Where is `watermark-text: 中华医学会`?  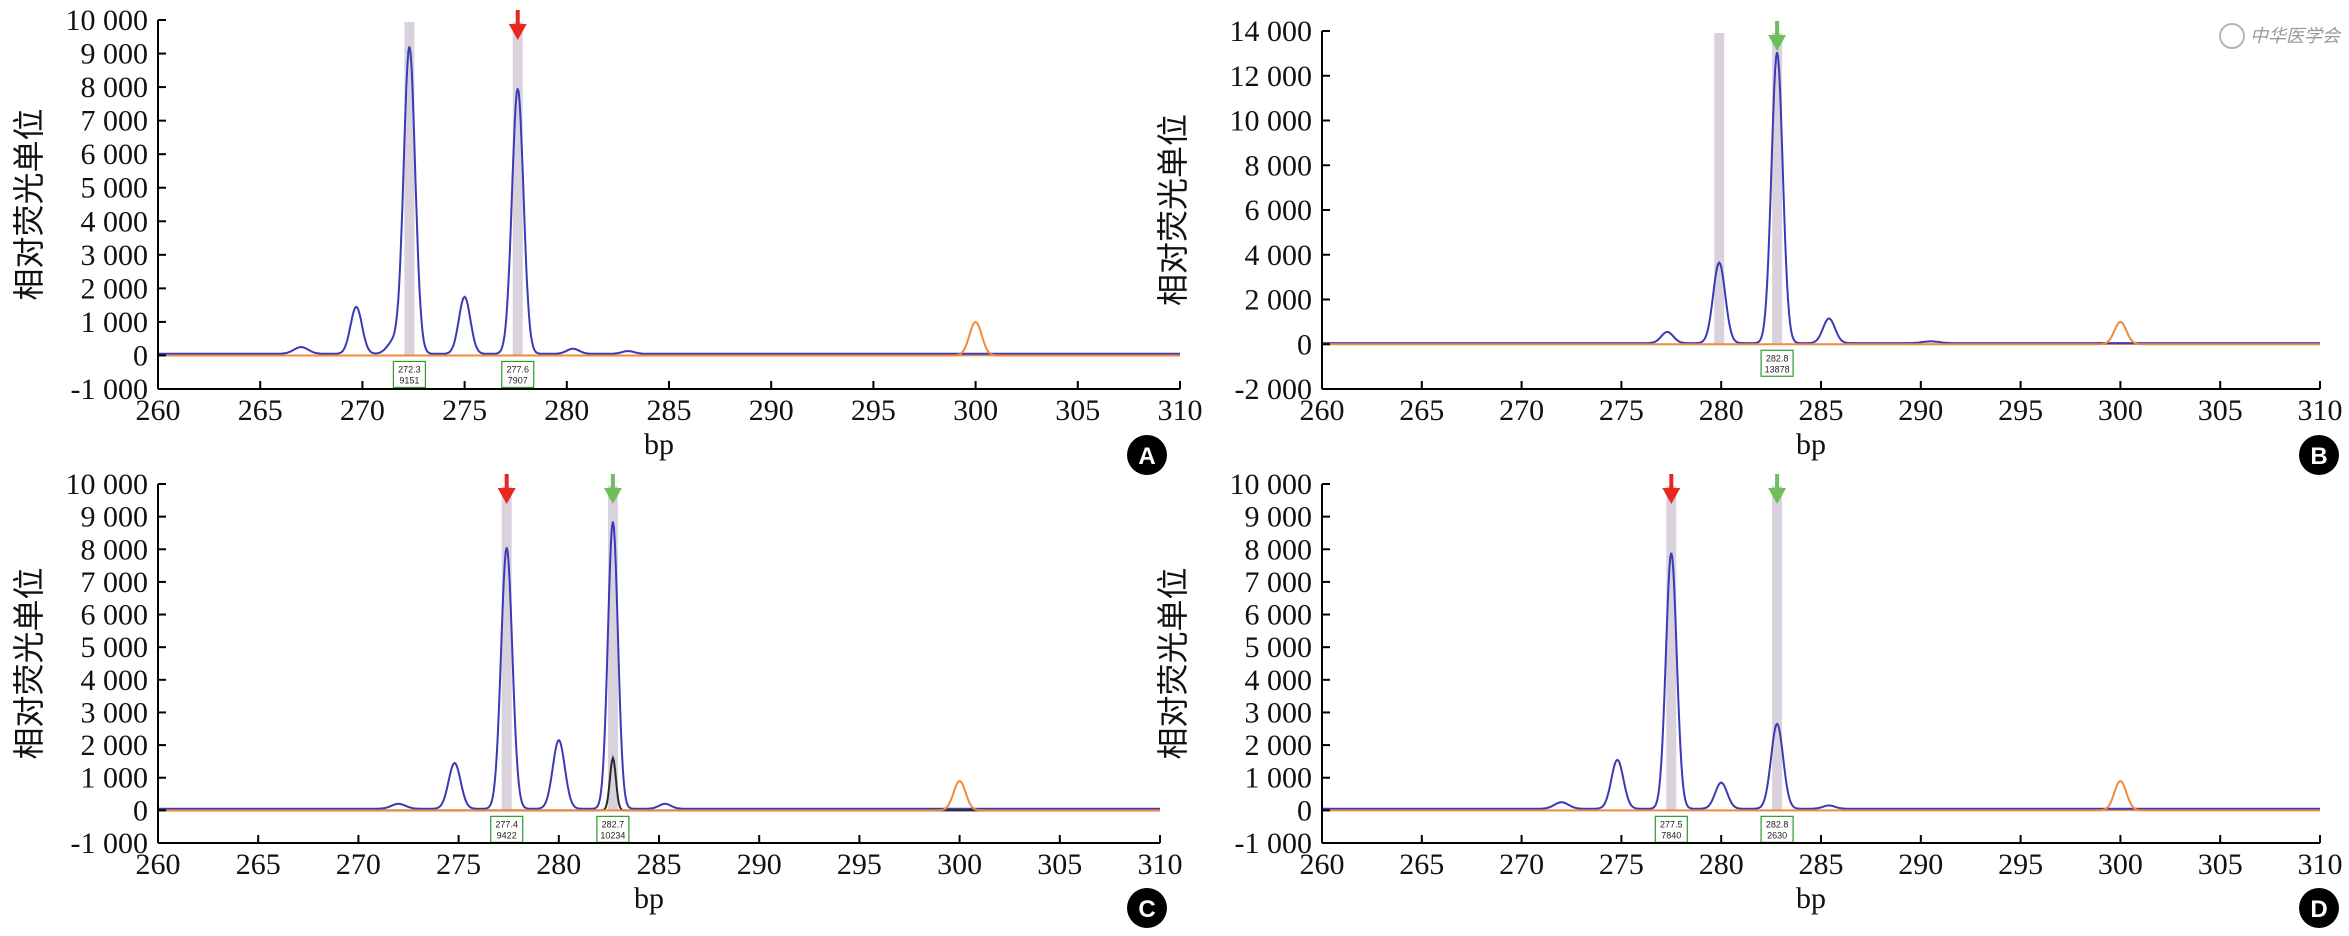
watermark-text: 中华医学会 is located at coordinates (2296, 36).